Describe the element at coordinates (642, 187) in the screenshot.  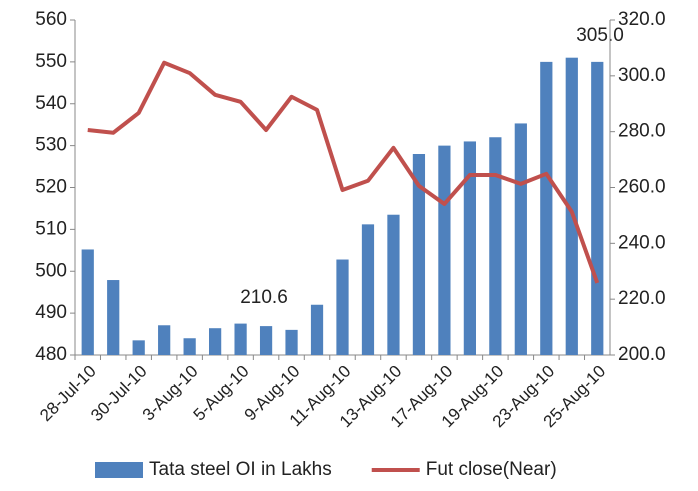
I see `y2-tick-label: 260.0` at that location.